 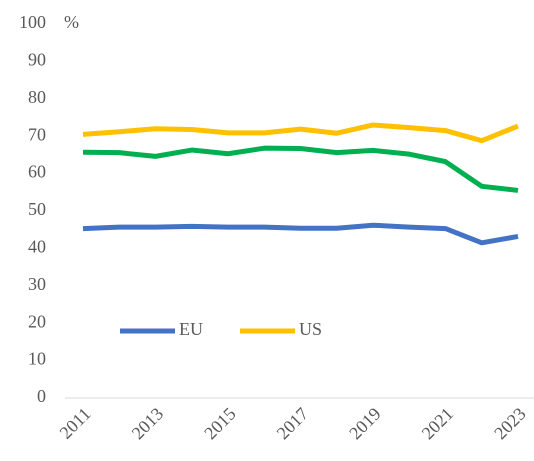 I want to click on y-axis-unit: %, so click(x=71, y=22).